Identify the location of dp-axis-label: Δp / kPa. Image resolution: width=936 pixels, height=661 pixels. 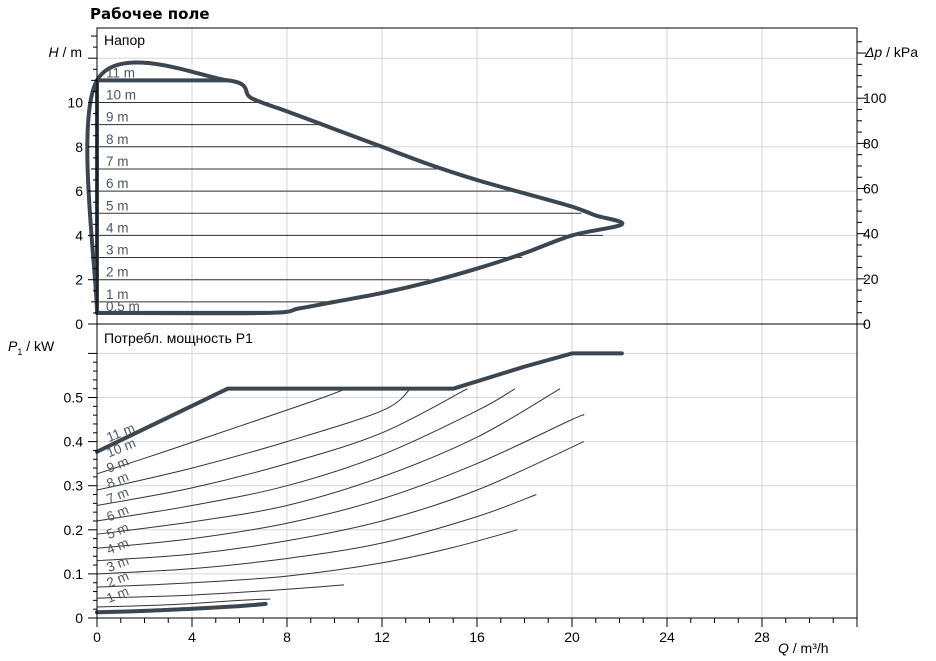
(891, 52).